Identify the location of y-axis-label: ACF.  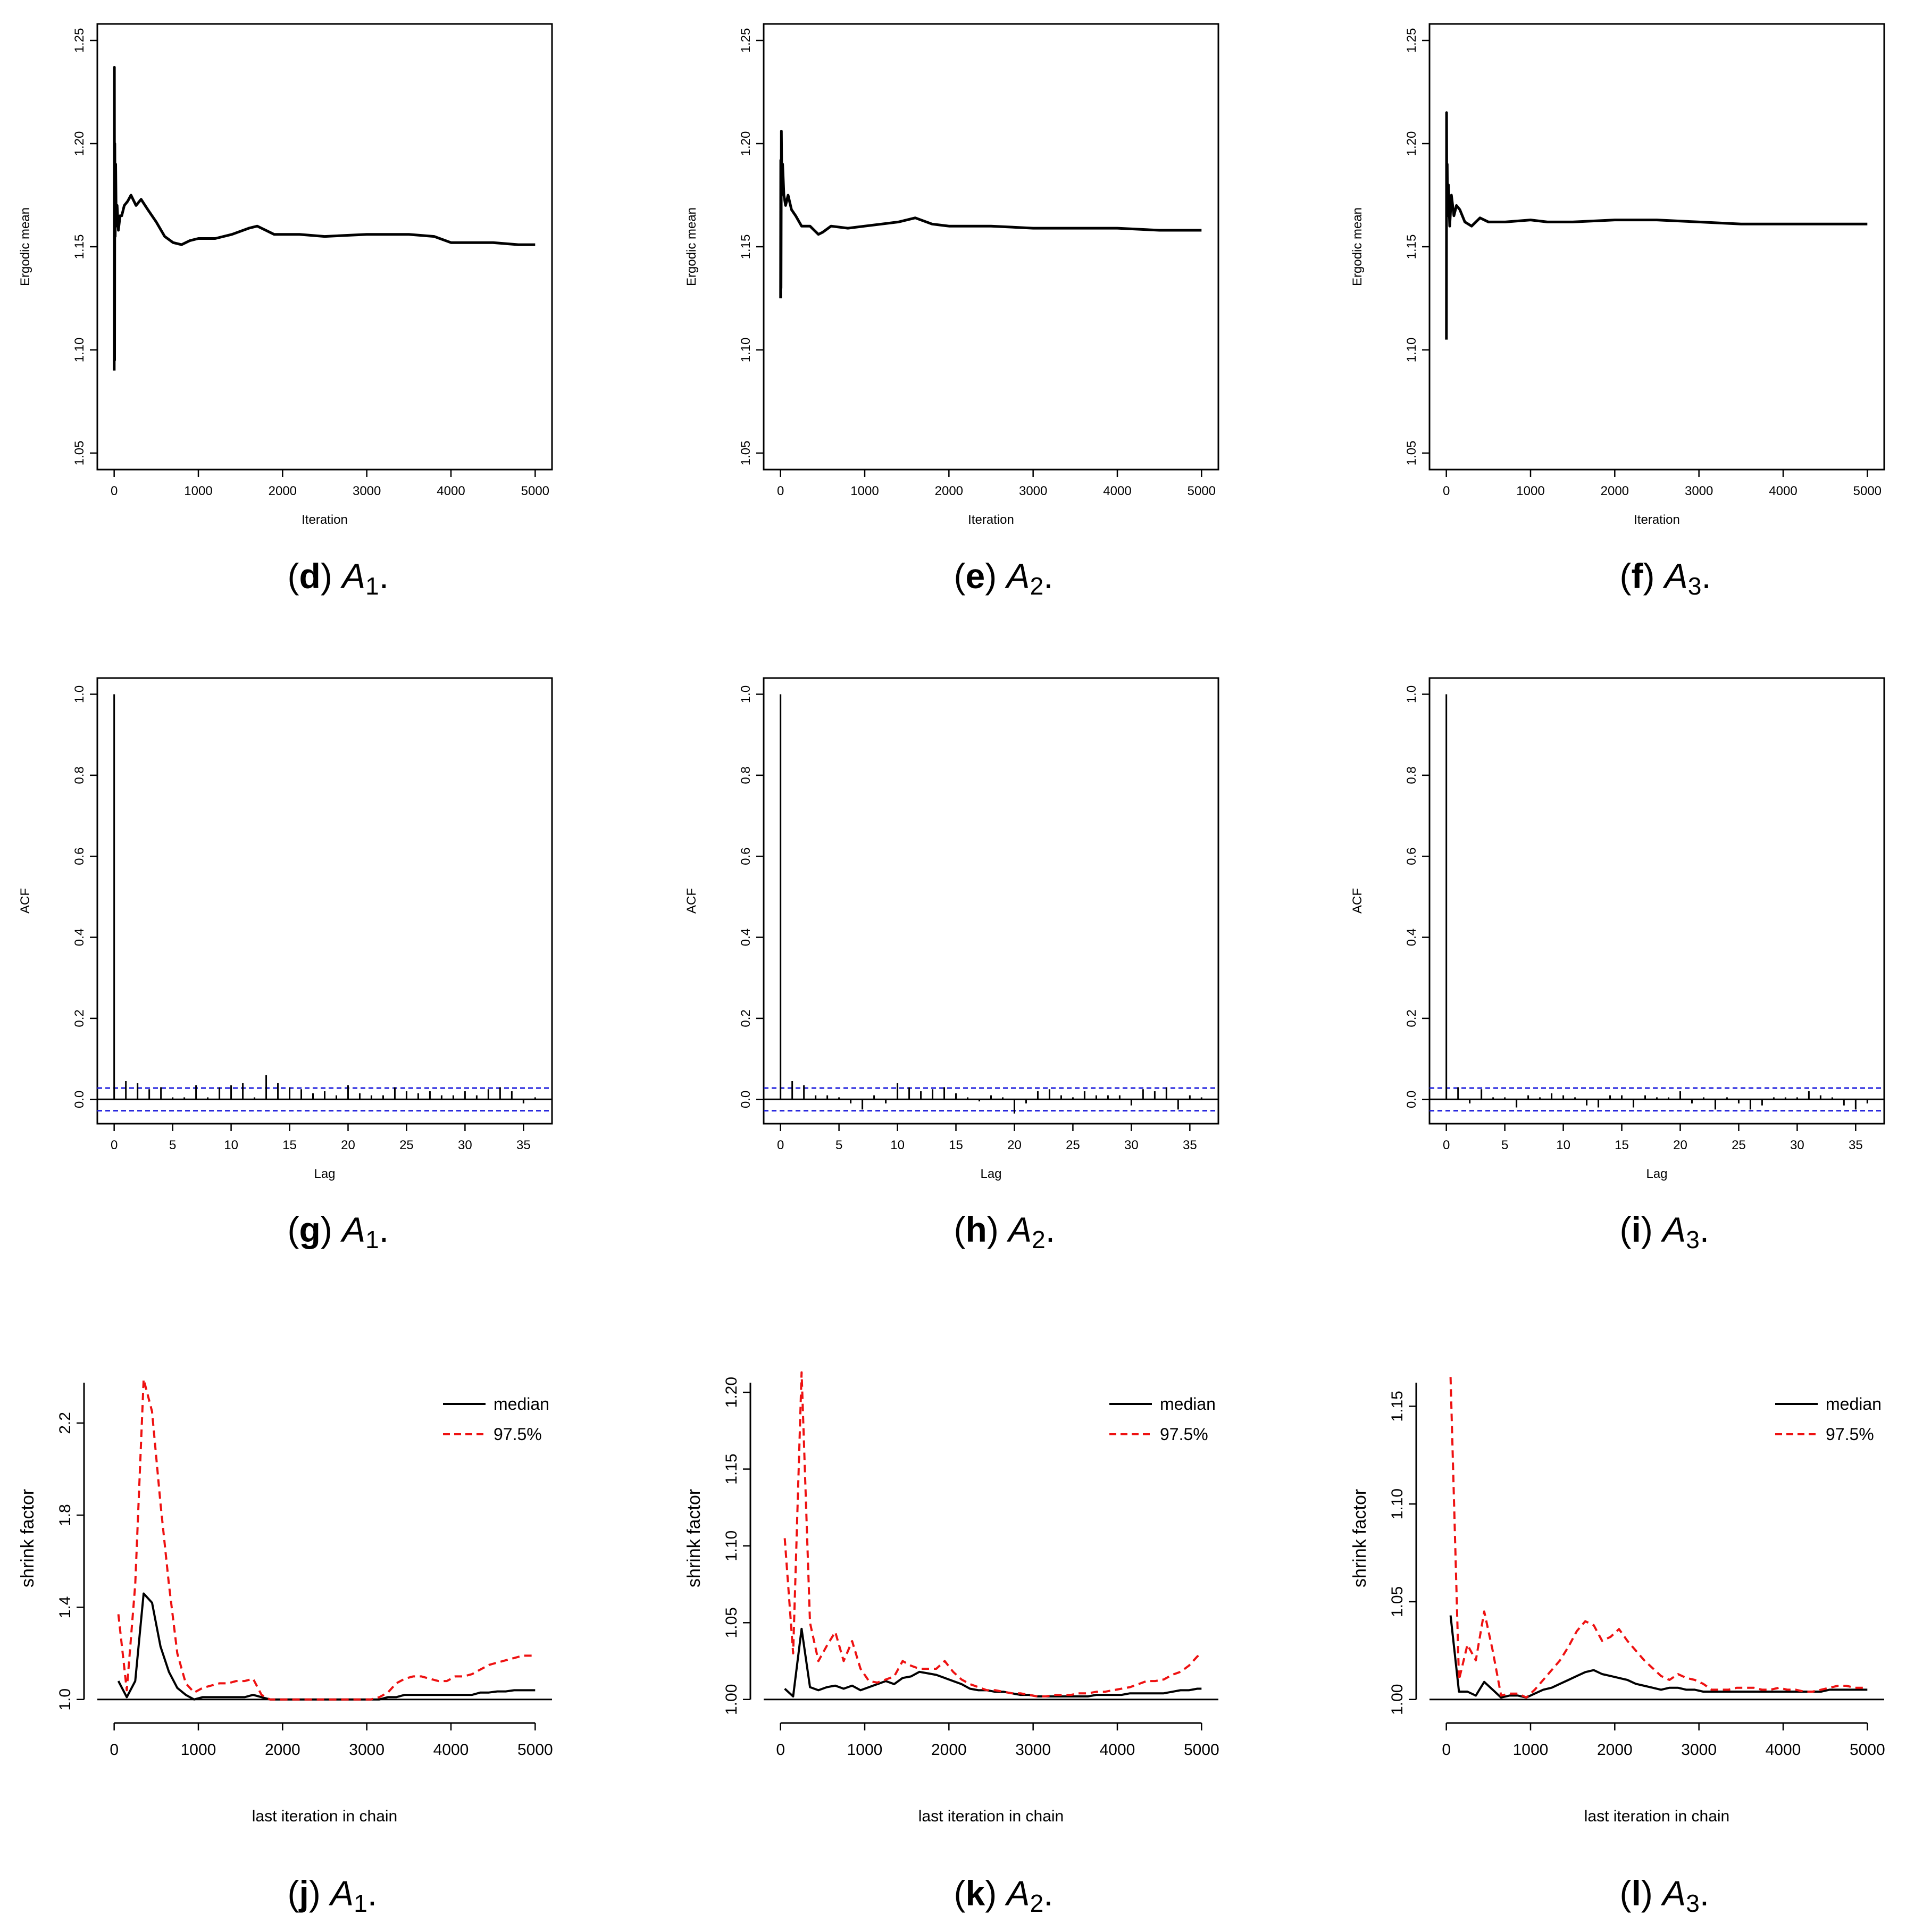
(691, 901).